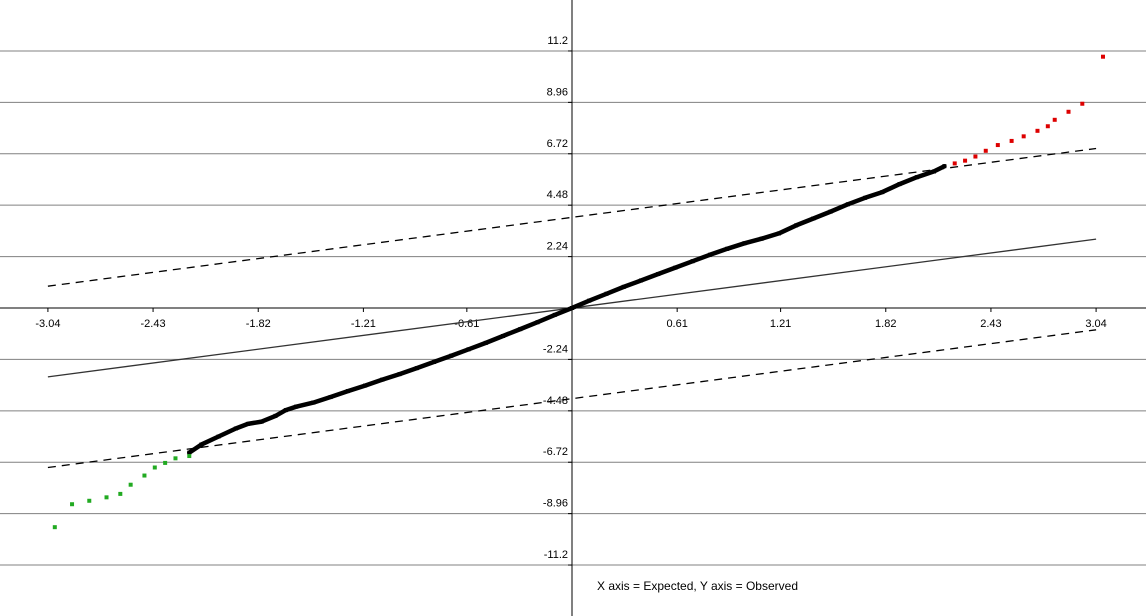 The image size is (1146, 616). I want to click on y-tick-label: -6.72, so click(555, 452).